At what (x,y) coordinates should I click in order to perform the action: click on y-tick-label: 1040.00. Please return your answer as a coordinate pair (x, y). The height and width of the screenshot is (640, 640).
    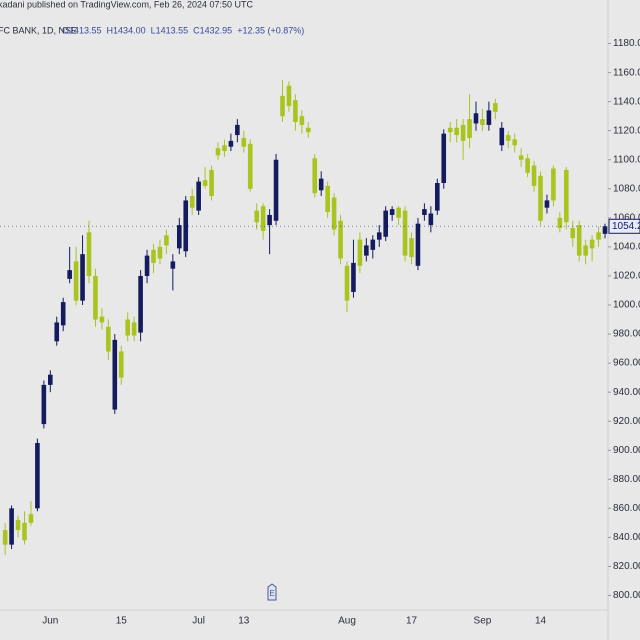
    Looking at the image, I should click on (626, 247).